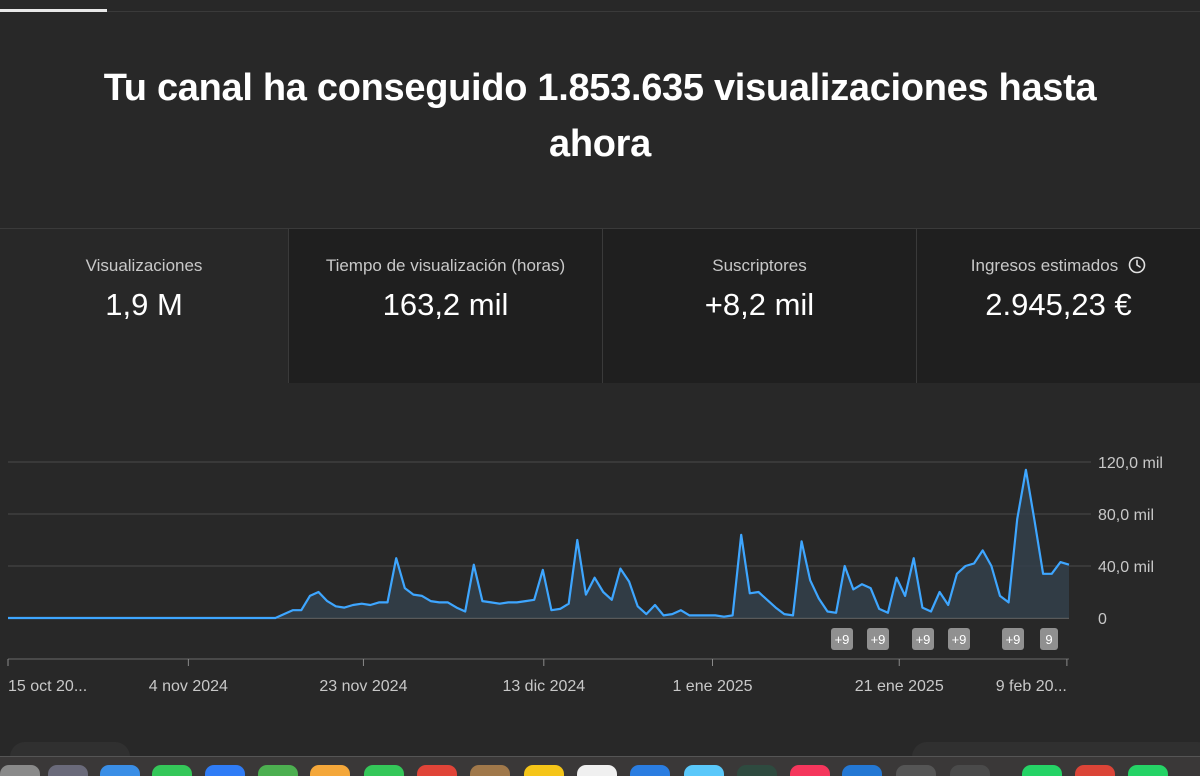 The width and height of the screenshot is (1200, 776). I want to click on metric-value: +8,2 mil, so click(759, 304).